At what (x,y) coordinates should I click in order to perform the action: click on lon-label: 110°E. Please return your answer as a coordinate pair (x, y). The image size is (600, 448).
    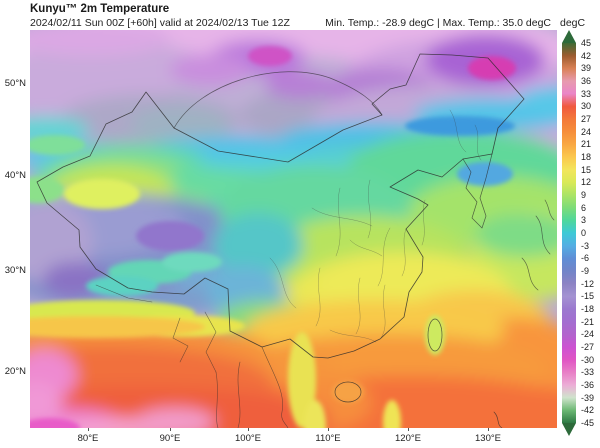
    Looking at the image, I should click on (328, 438).